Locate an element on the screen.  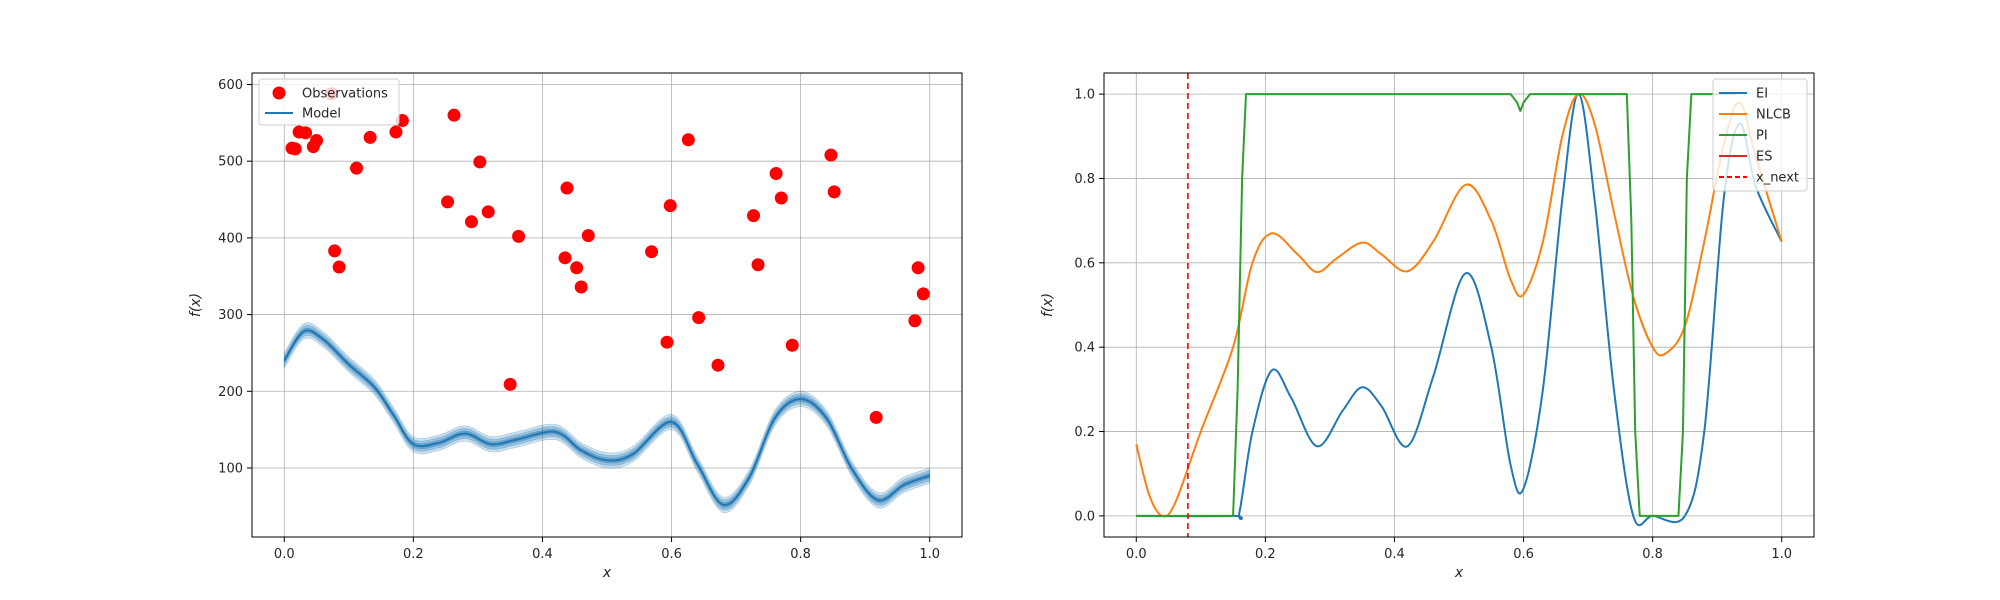
y-tick-label: 300 is located at coordinates (230, 315).